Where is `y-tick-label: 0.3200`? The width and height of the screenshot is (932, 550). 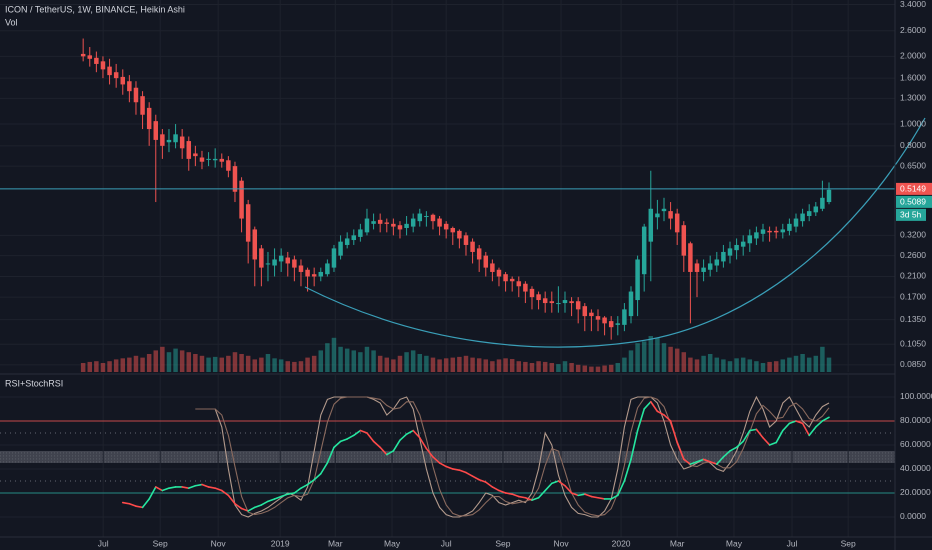
y-tick-label: 0.3200 is located at coordinates (913, 235).